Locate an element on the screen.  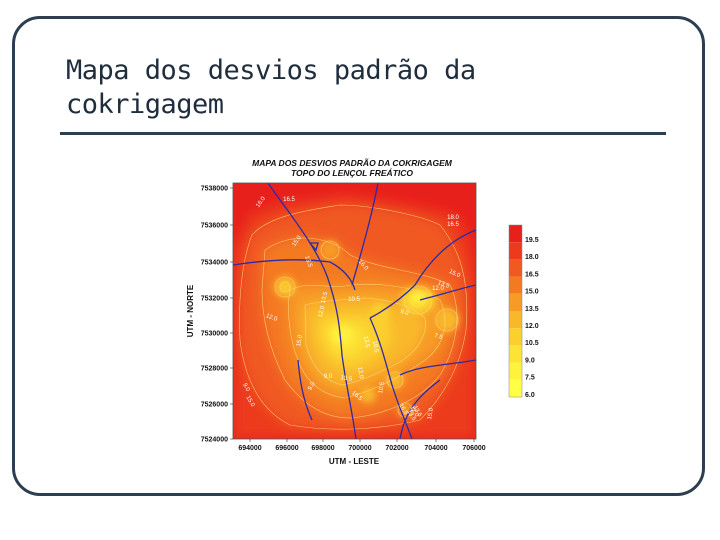
legend-value-label: 7.5 is located at coordinates (530, 378).